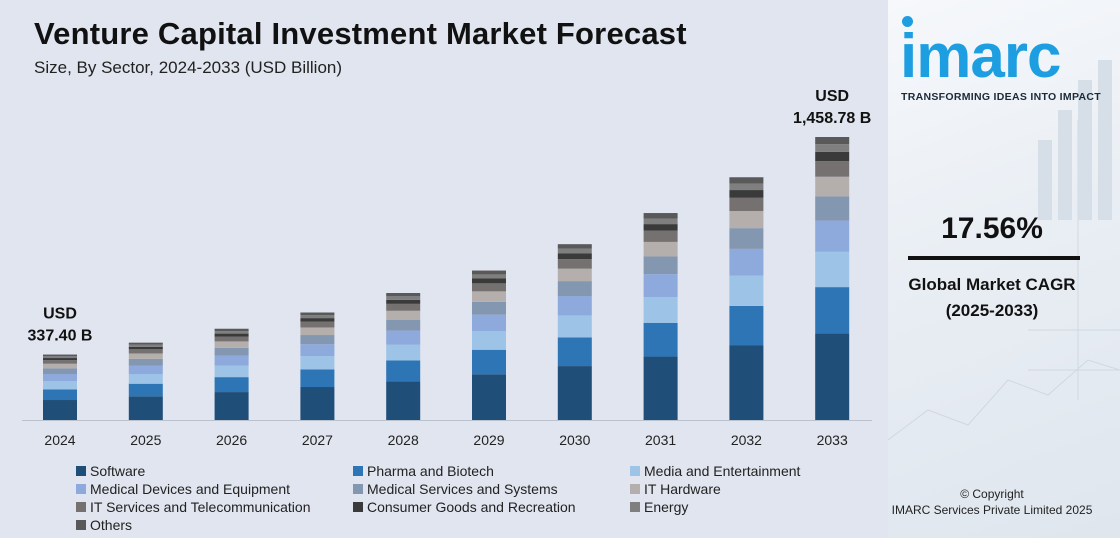 The width and height of the screenshot is (1120, 538). What do you see at coordinates (574, 246) in the screenshot?
I see `bar-segment-2030-others` at bounding box center [574, 246].